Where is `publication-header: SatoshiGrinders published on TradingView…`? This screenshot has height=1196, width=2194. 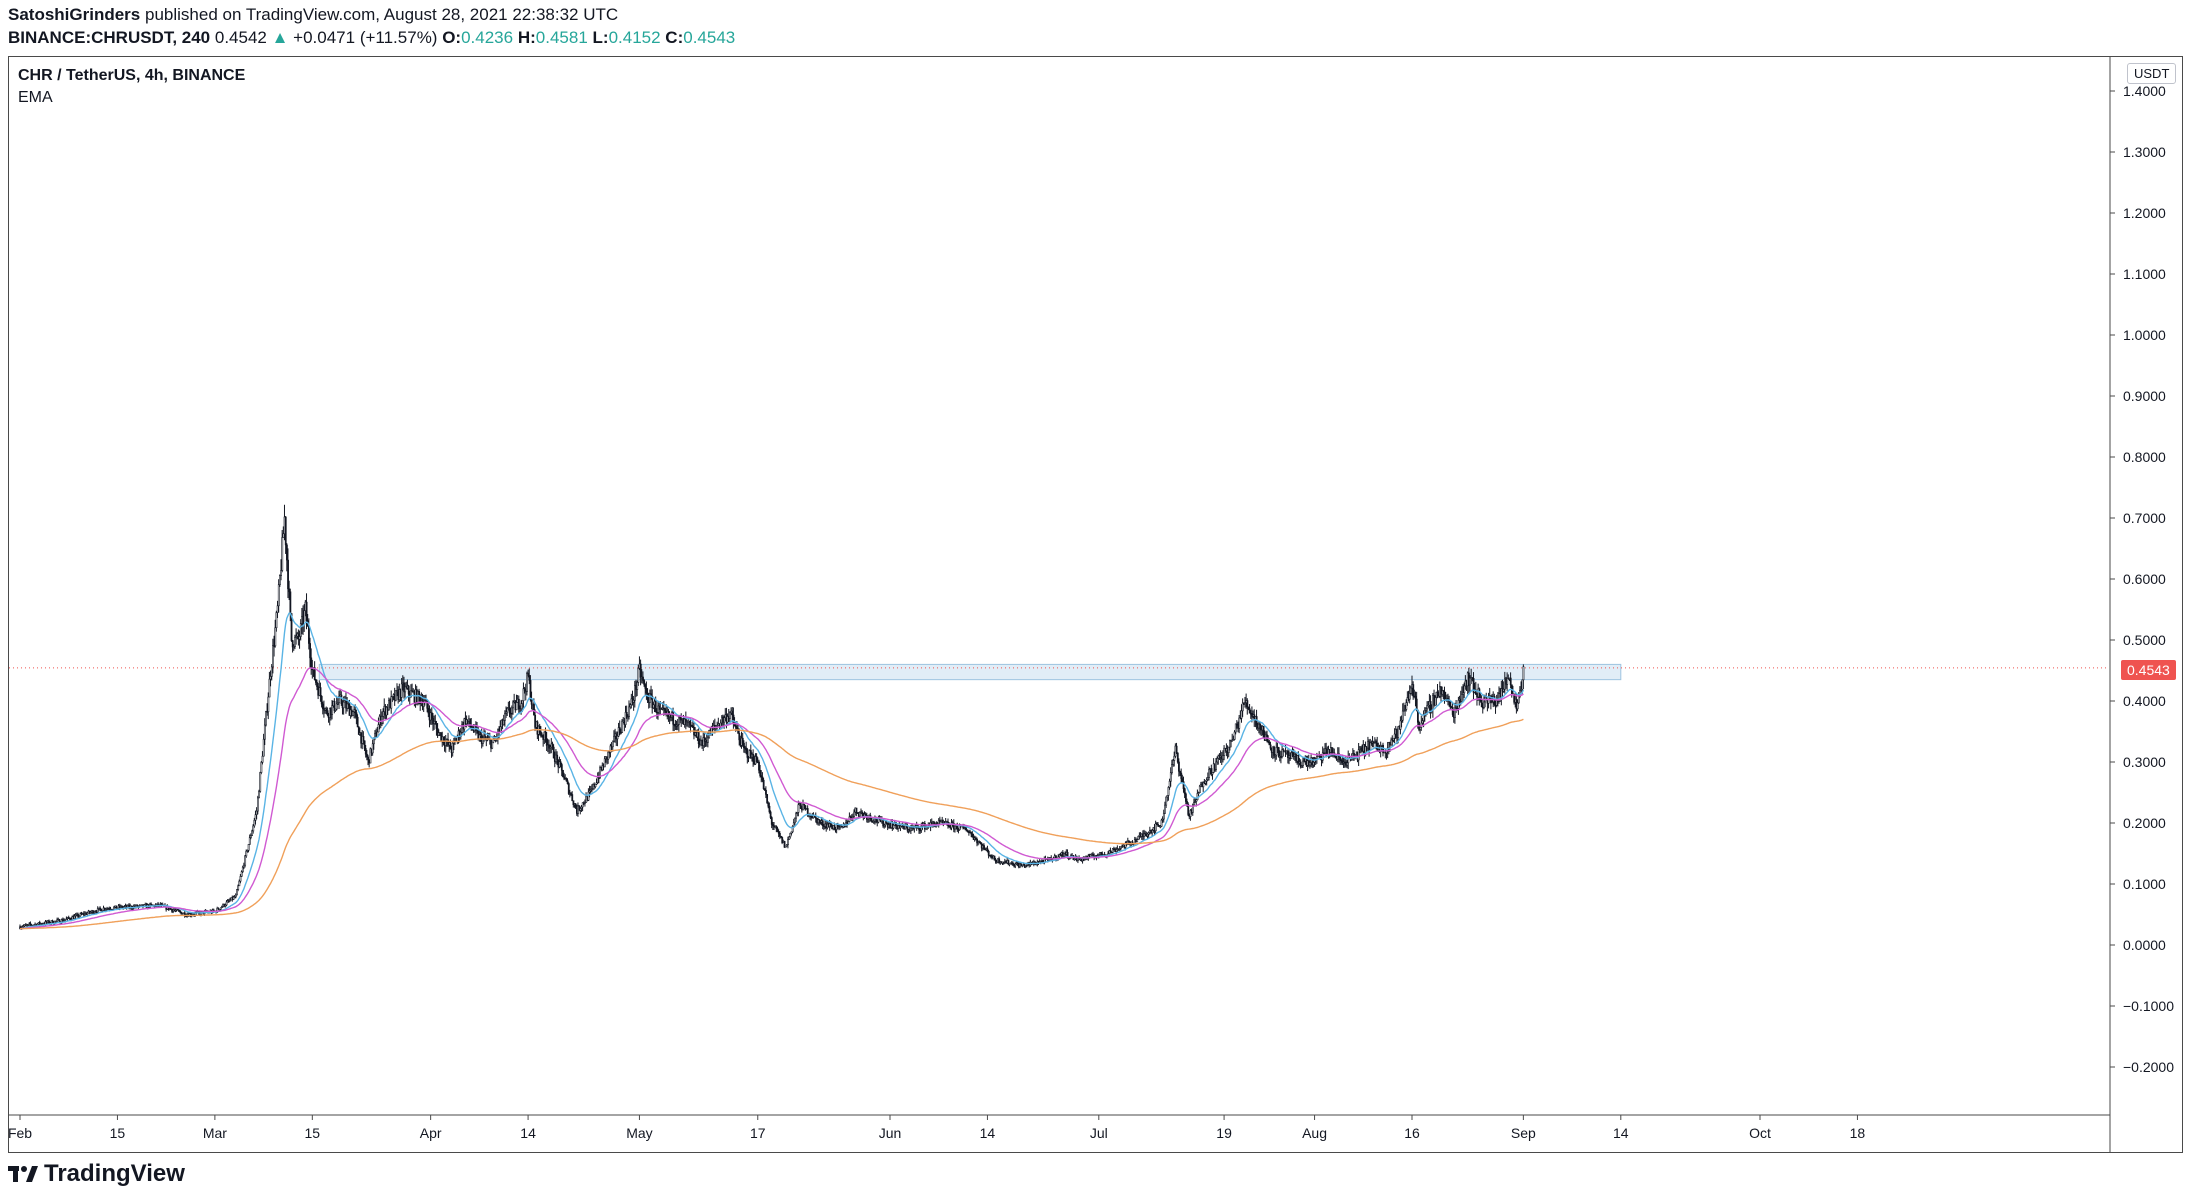 publication-header: SatoshiGrinders published on TradingView… is located at coordinates (313, 15).